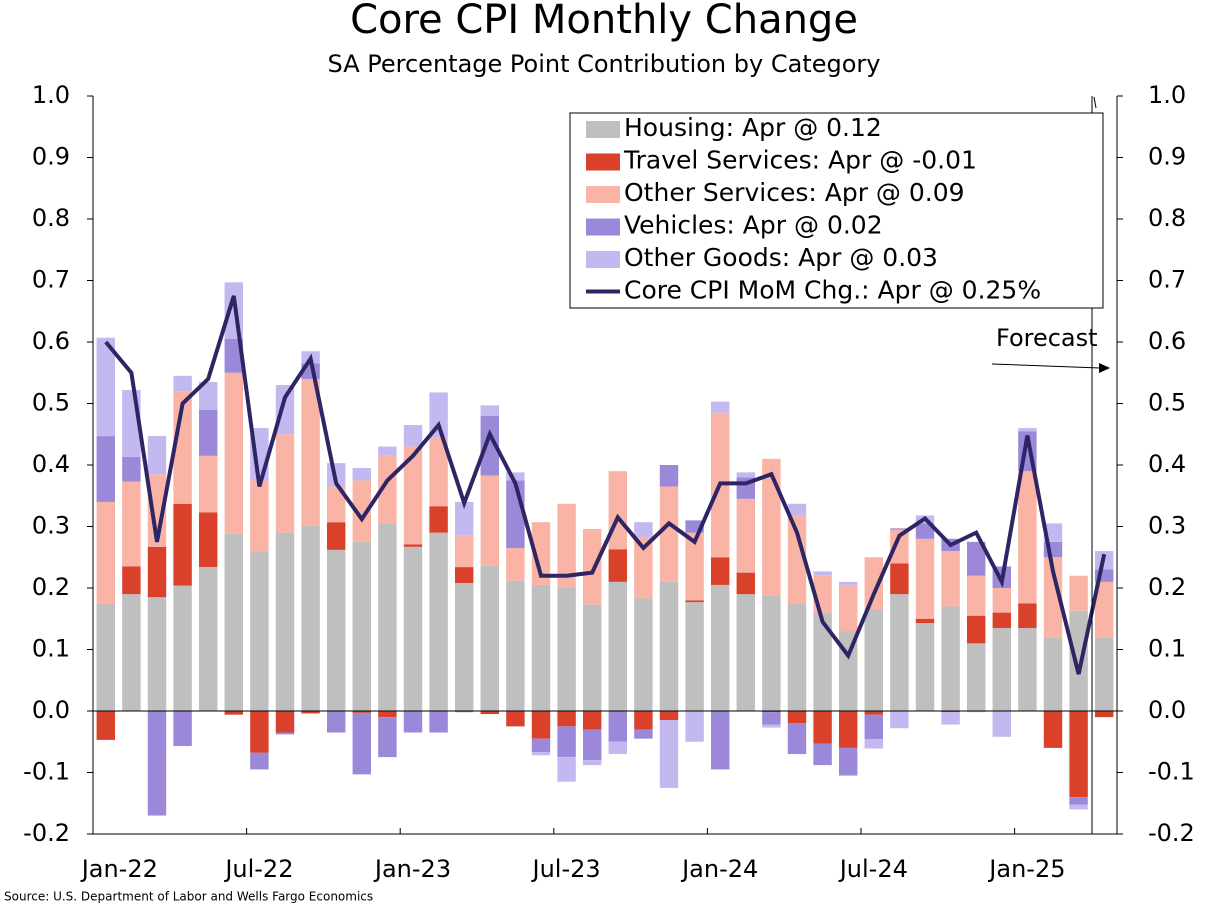 This screenshot has width=1213, height=912. Describe the element at coordinates (51, 341) in the screenshot. I see `y-tick-label: 0.6` at that location.